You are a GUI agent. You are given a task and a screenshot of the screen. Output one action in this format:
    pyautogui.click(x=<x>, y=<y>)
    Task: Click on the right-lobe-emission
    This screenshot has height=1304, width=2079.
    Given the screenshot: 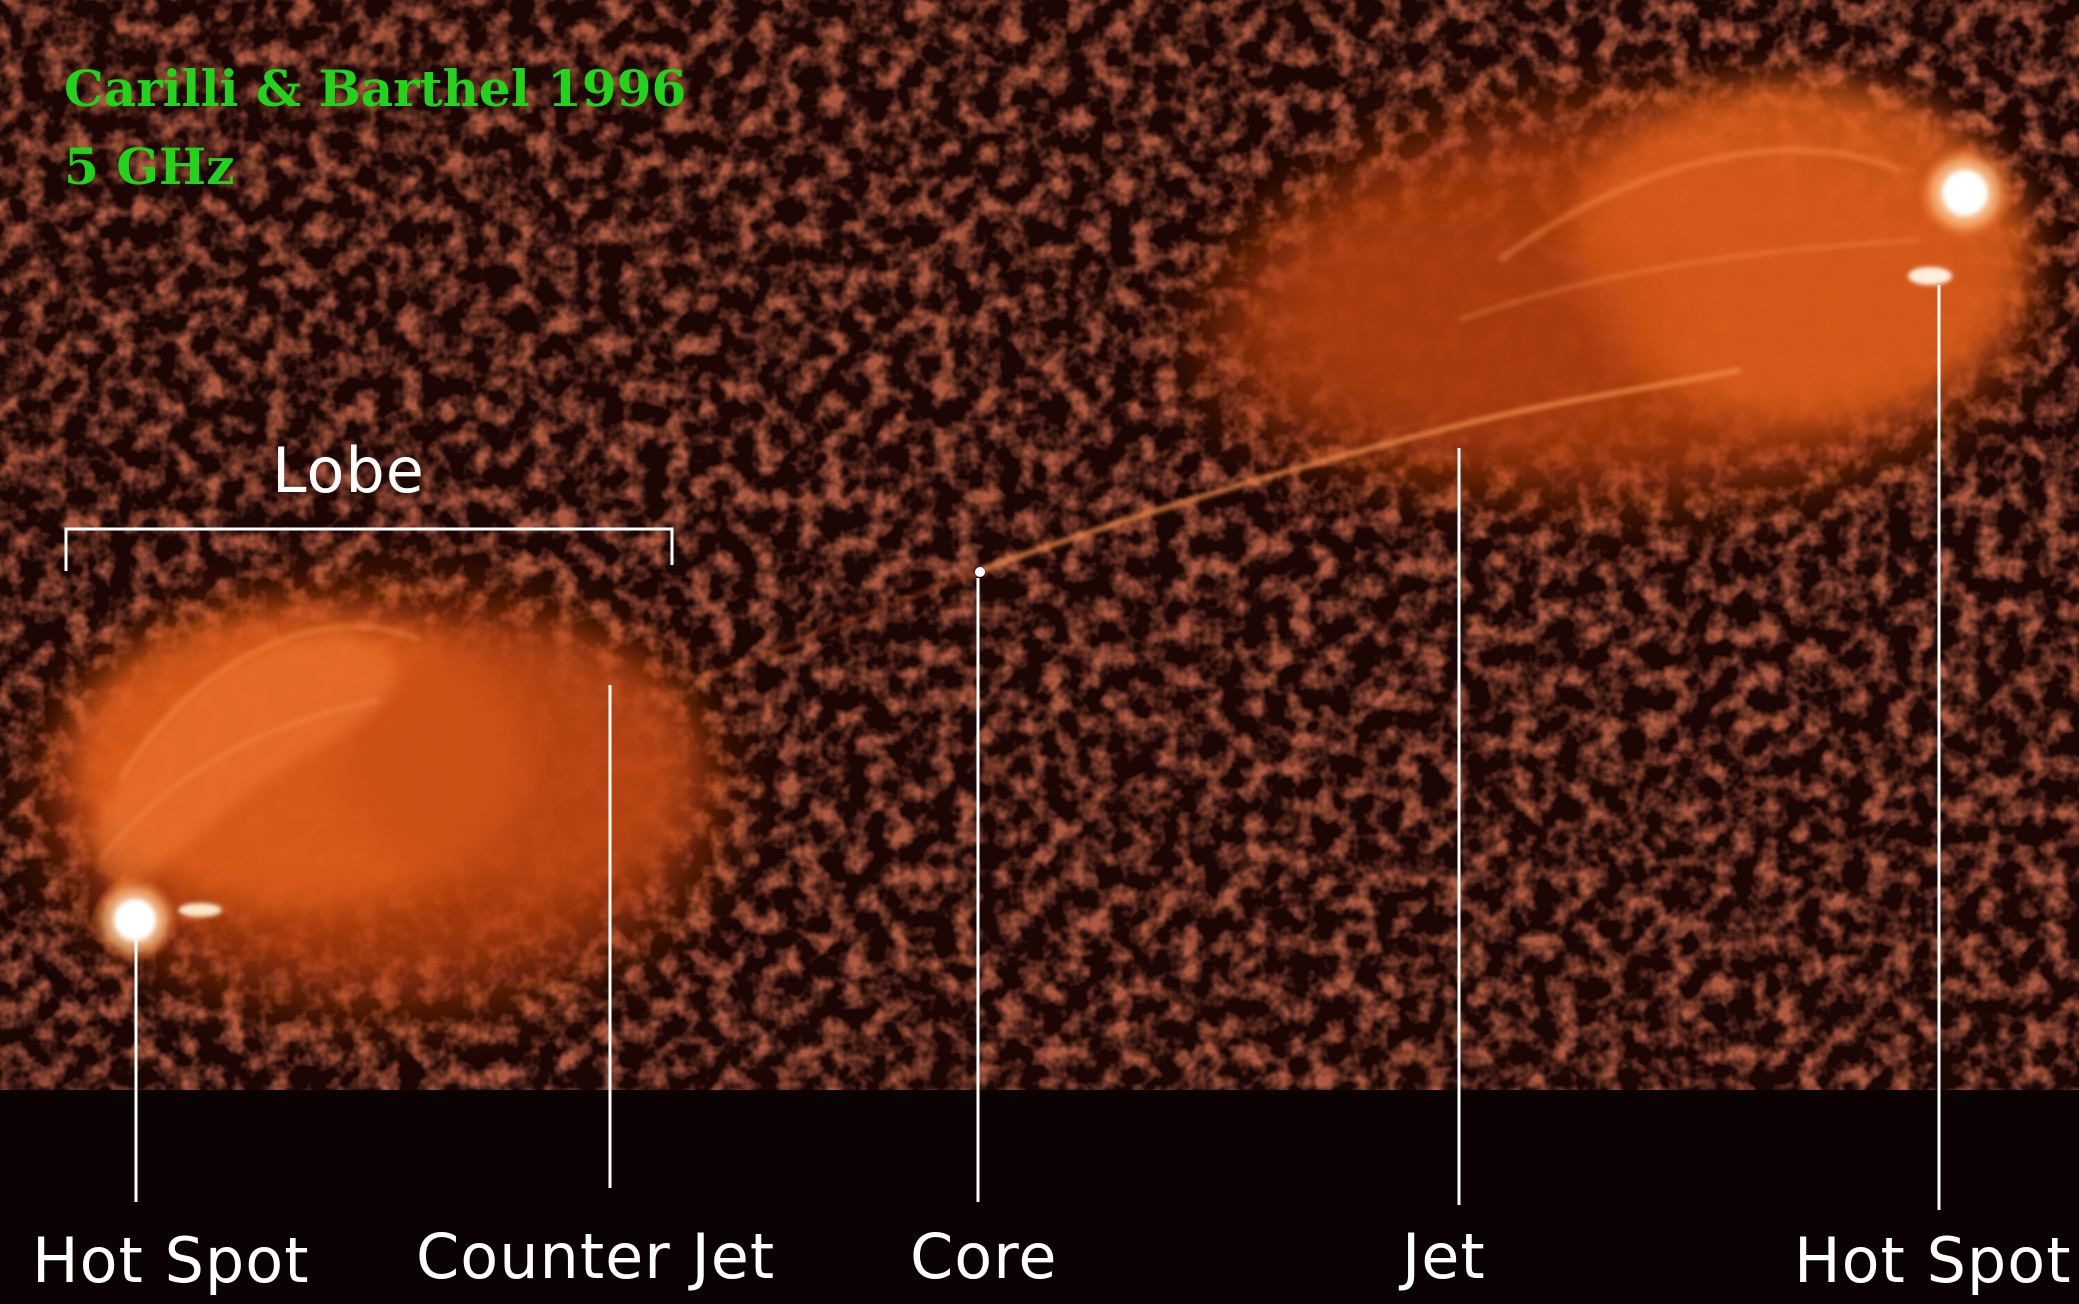 What is the action you would take?
    pyautogui.click(x=1615, y=285)
    